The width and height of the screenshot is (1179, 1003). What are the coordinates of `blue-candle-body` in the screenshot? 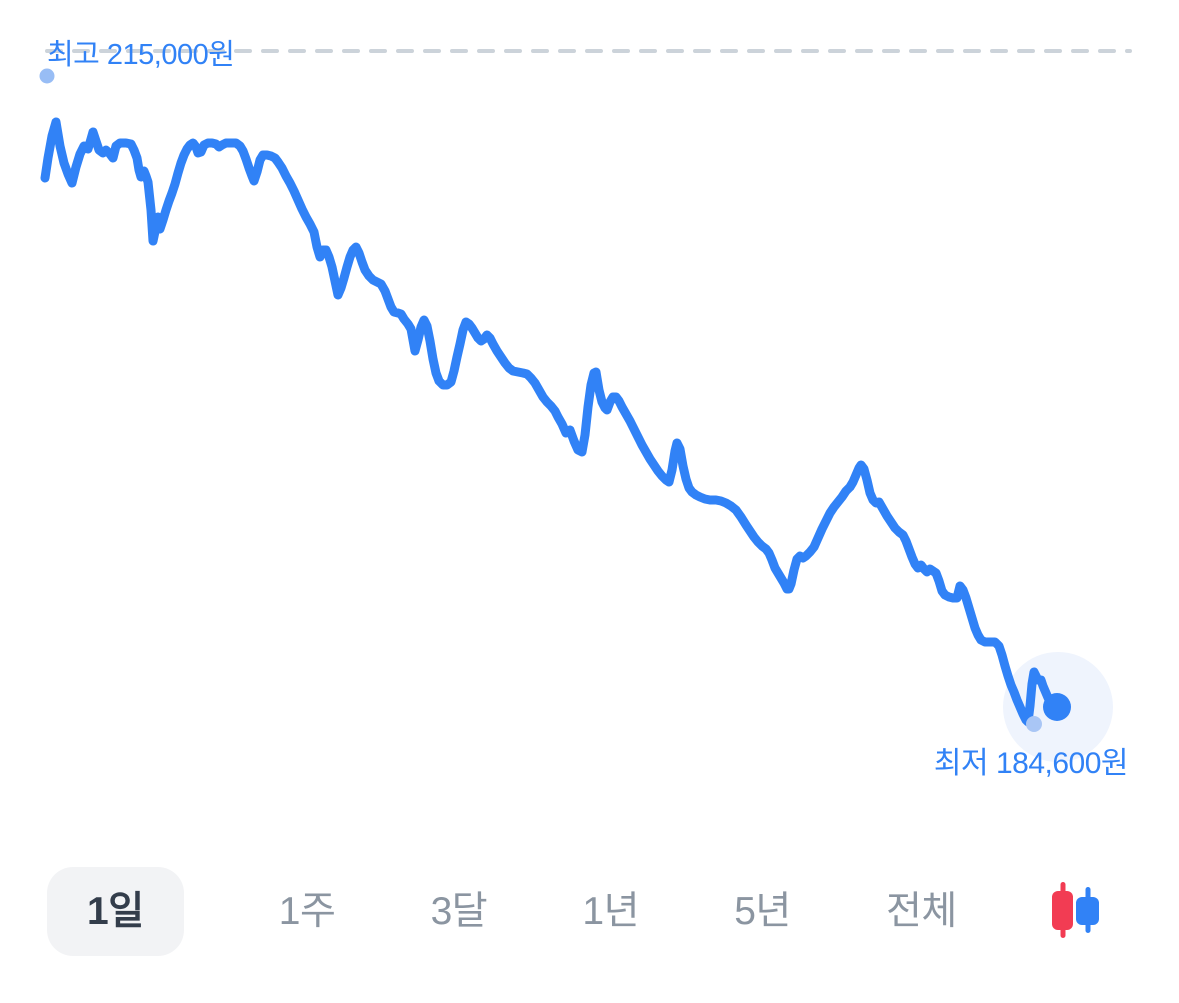 It's located at (1087, 911).